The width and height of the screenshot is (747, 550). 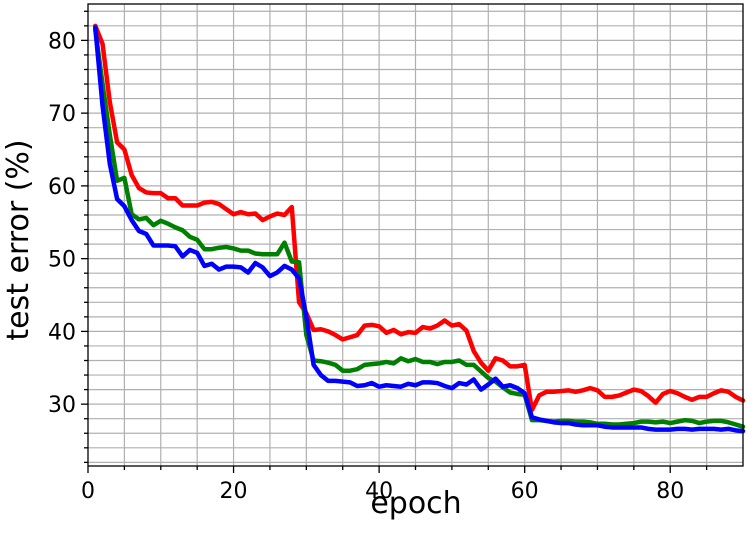 What do you see at coordinates (62, 332) in the screenshot?
I see `y-tick-label: 40` at bounding box center [62, 332].